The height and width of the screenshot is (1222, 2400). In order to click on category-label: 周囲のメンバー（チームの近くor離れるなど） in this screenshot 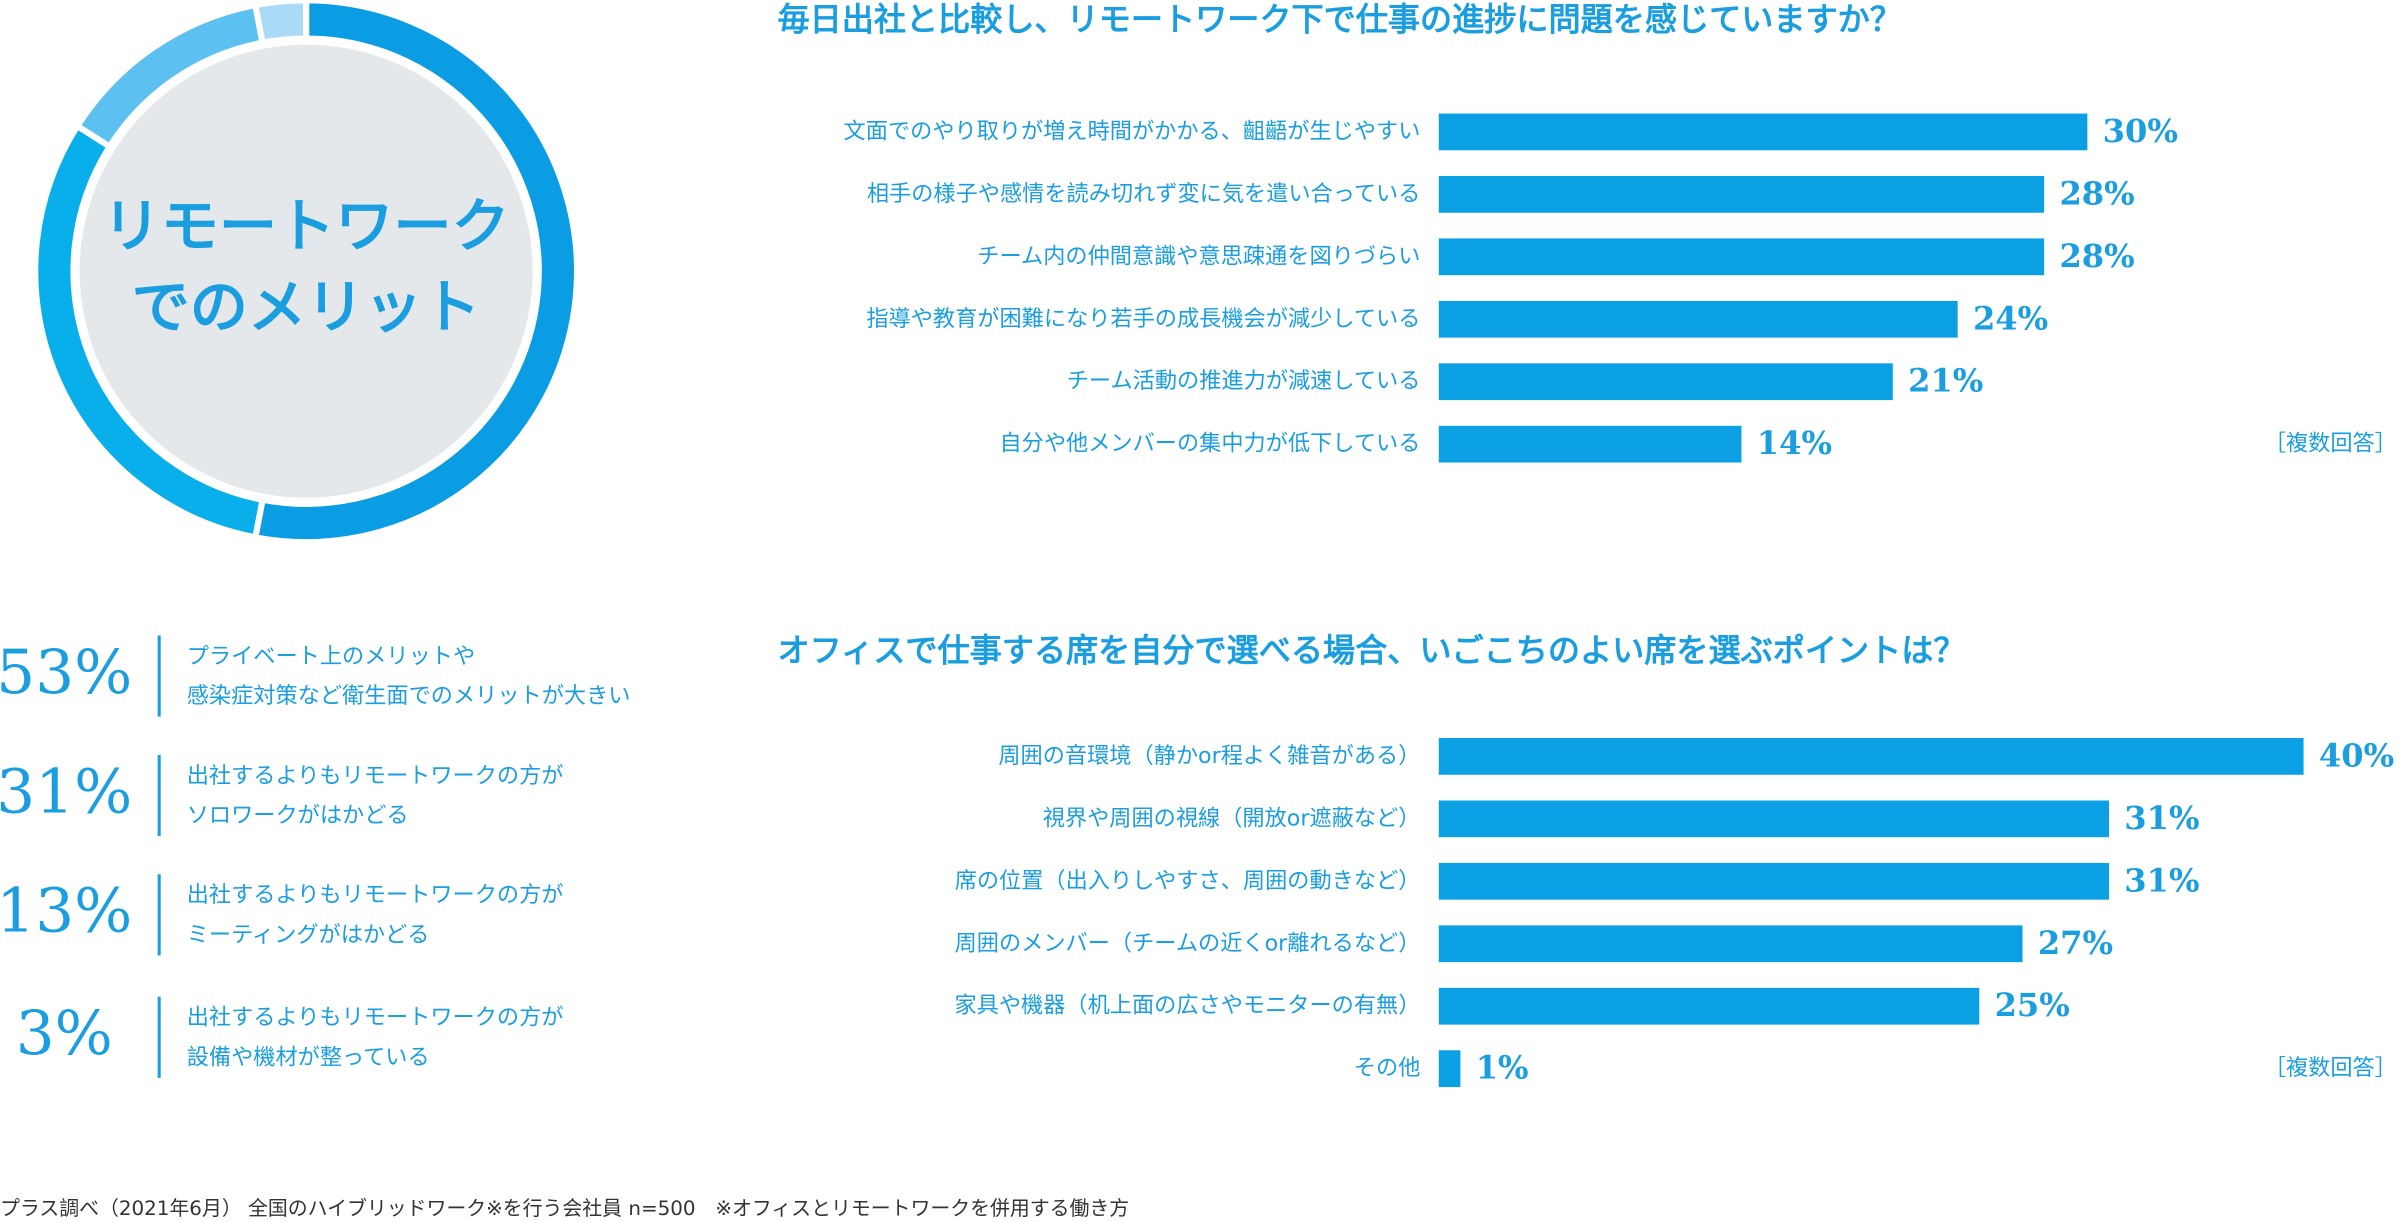, I will do `click(1188, 943)`.